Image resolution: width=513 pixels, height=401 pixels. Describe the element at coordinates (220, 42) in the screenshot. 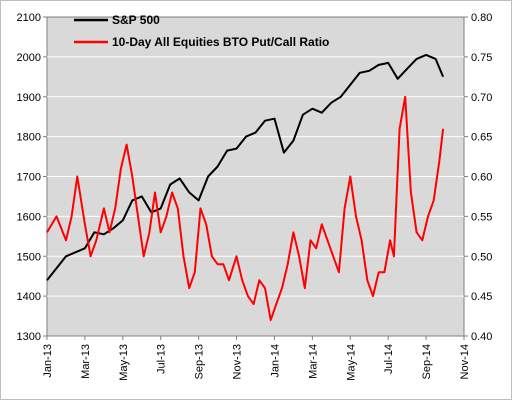

I see `legend-label-put-call: 10-Day All Equities BTO Put/Call Ratio` at that location.